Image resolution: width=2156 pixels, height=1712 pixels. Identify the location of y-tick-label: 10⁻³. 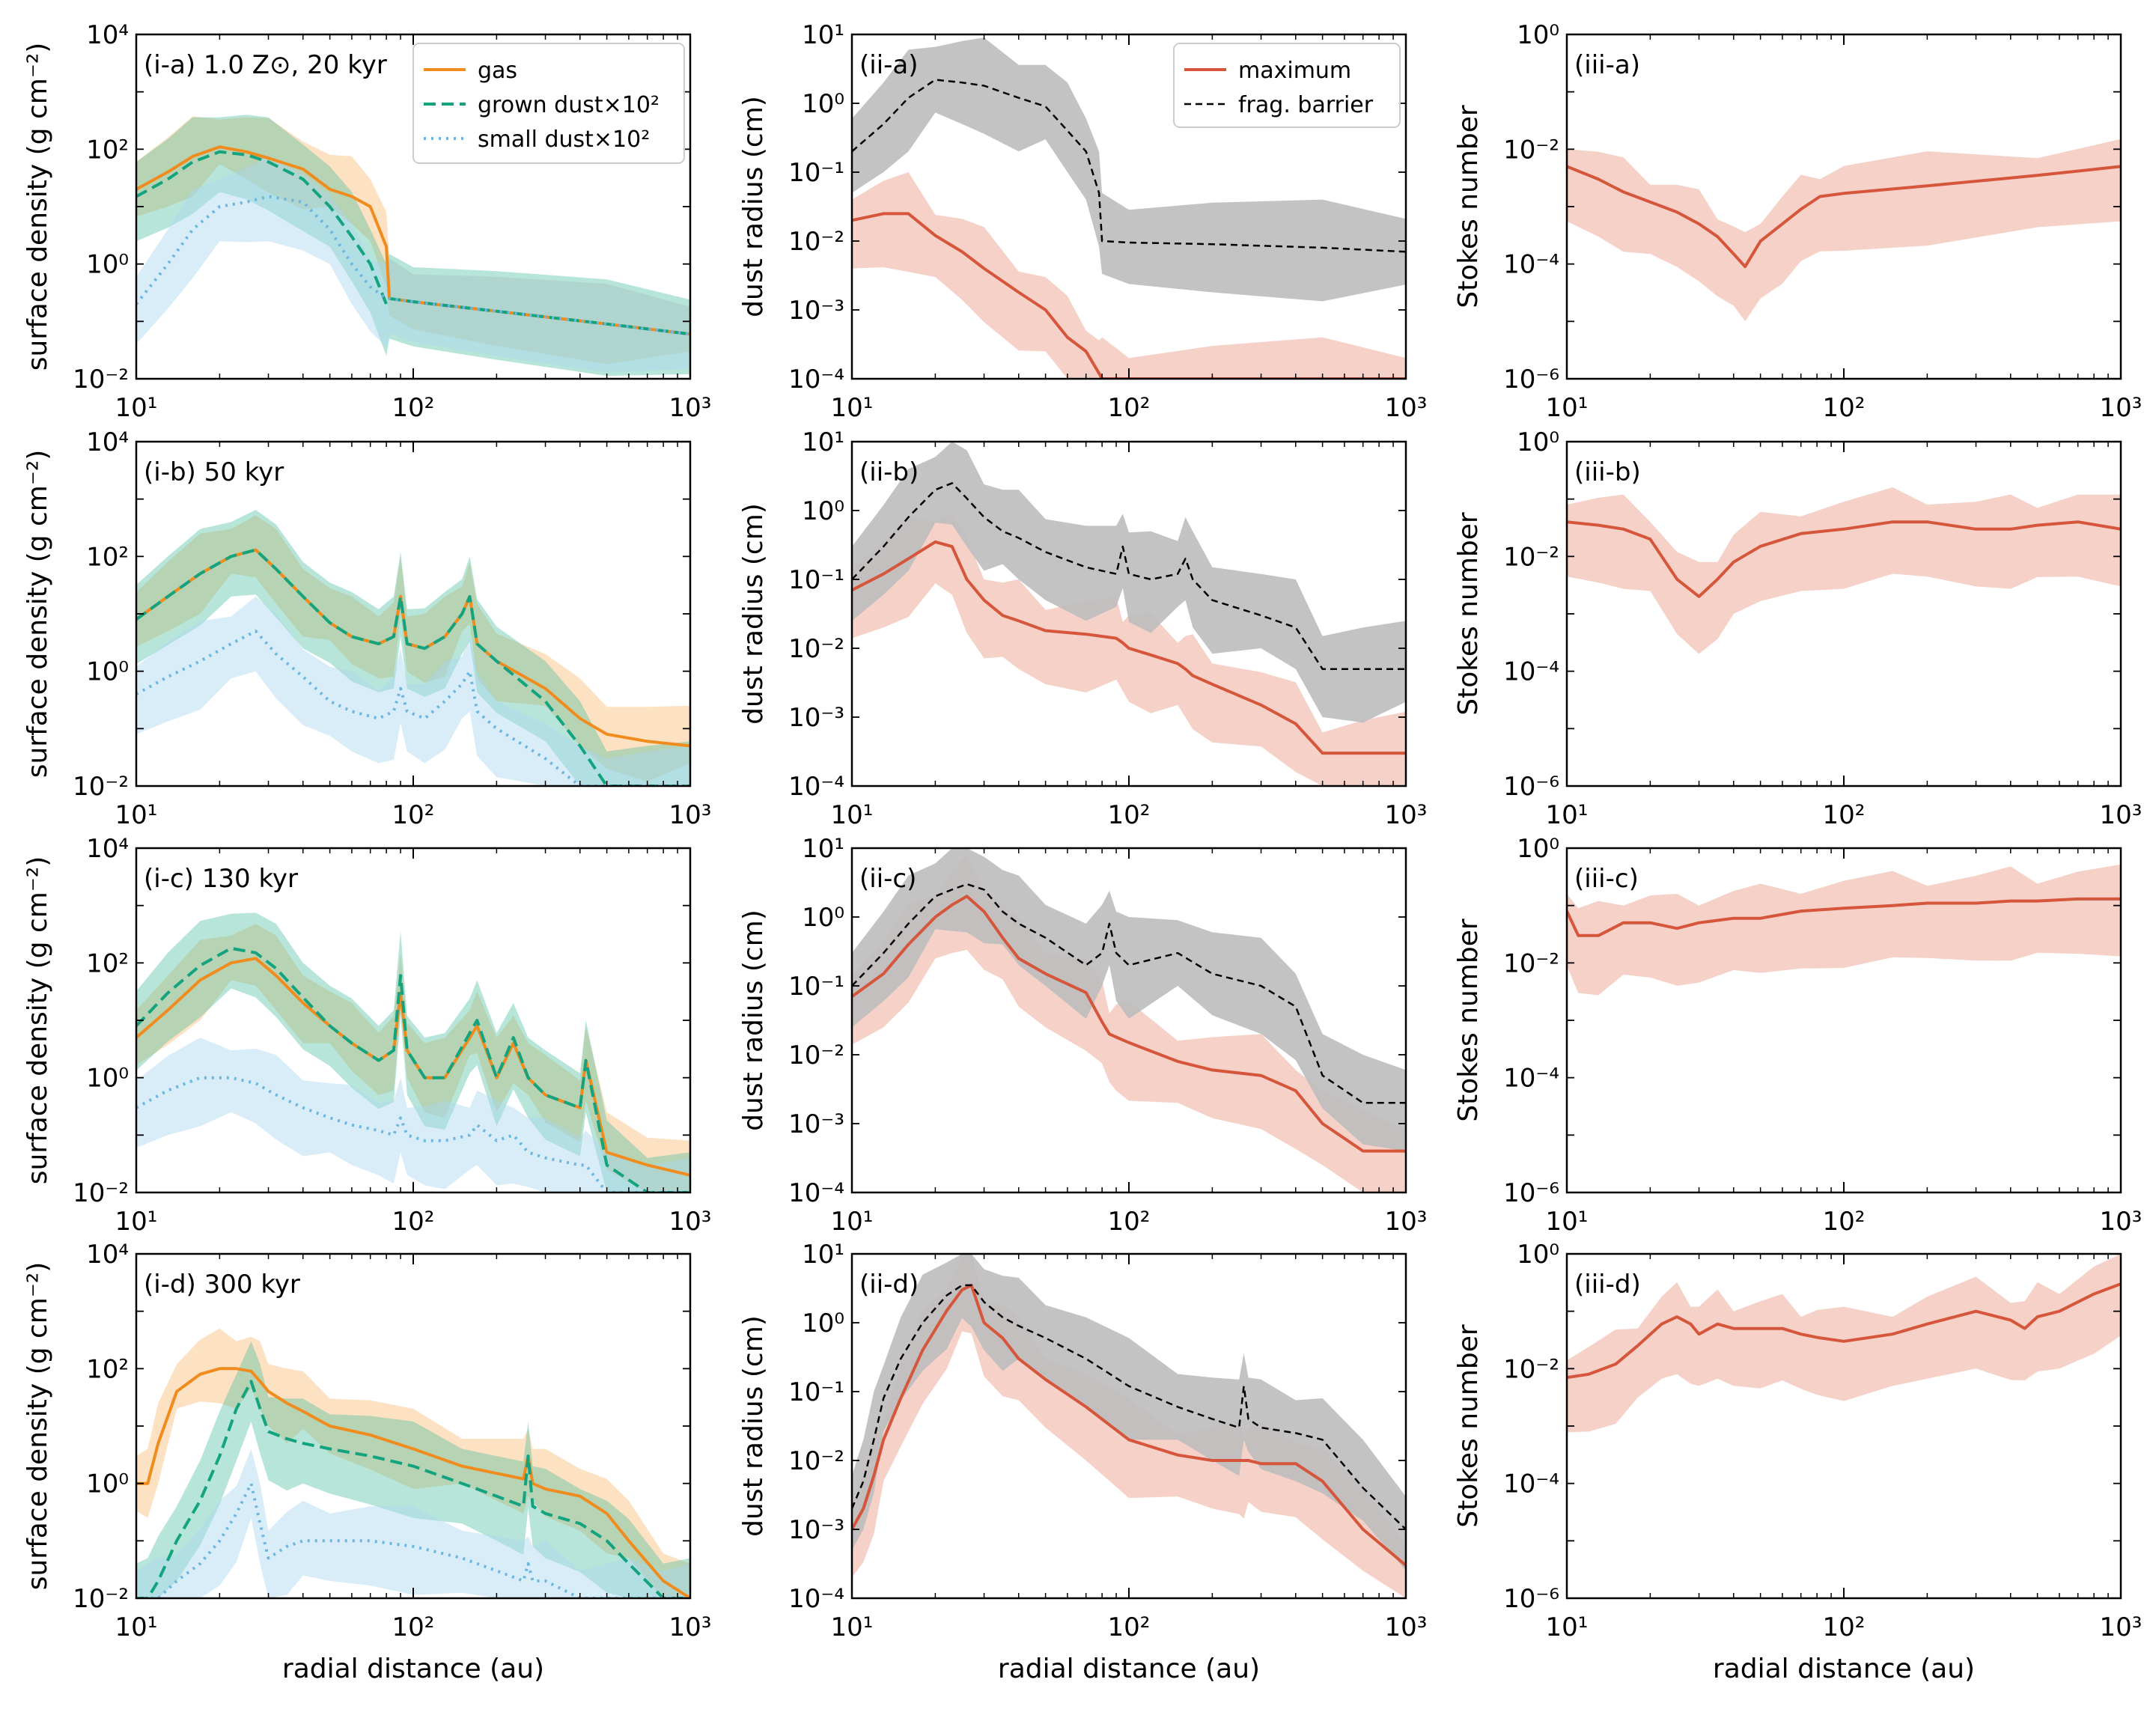
(816, 1124).